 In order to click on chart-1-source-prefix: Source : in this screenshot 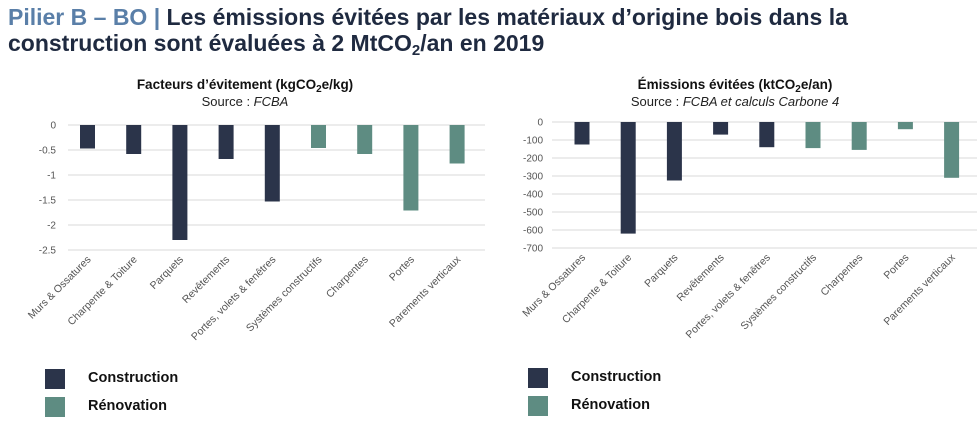, I will do `click(227, 101)`.